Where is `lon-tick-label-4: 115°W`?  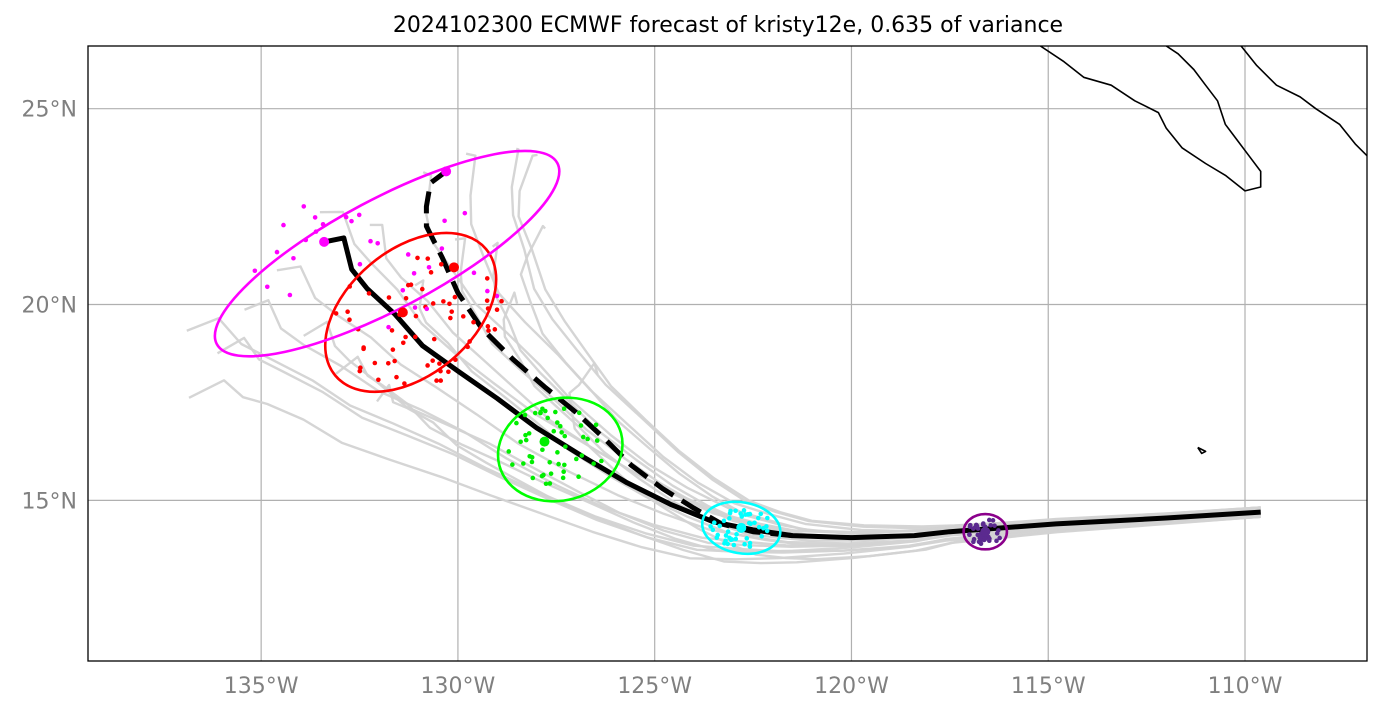
lon-tick-label-4: 115°W is located at coordinates (1048, 686).